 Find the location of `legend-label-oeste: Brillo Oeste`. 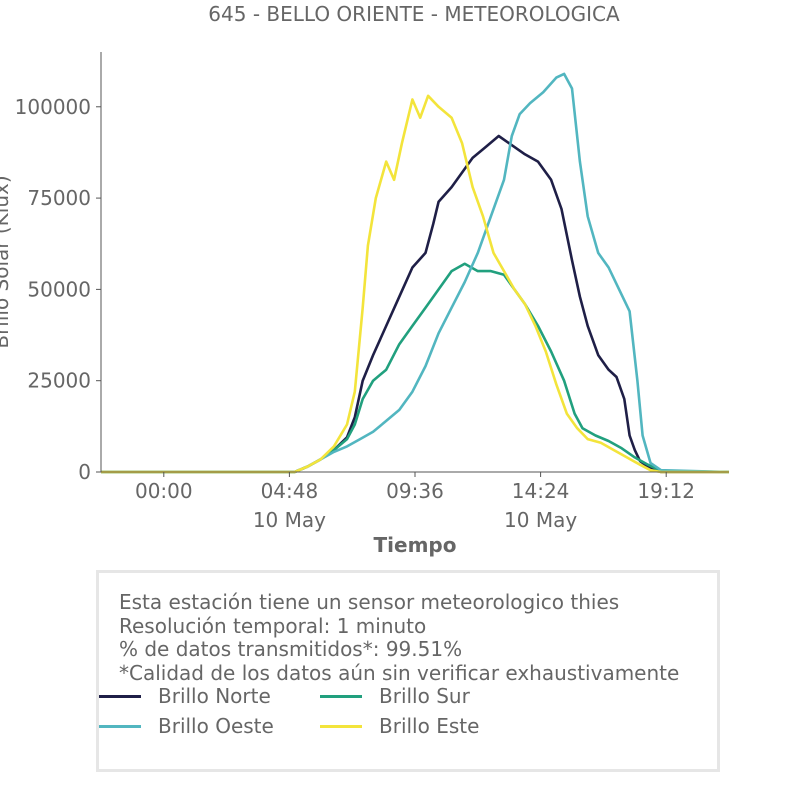

legend-label-oeste: Brillo Oeste is located at coordinates (216, 726).